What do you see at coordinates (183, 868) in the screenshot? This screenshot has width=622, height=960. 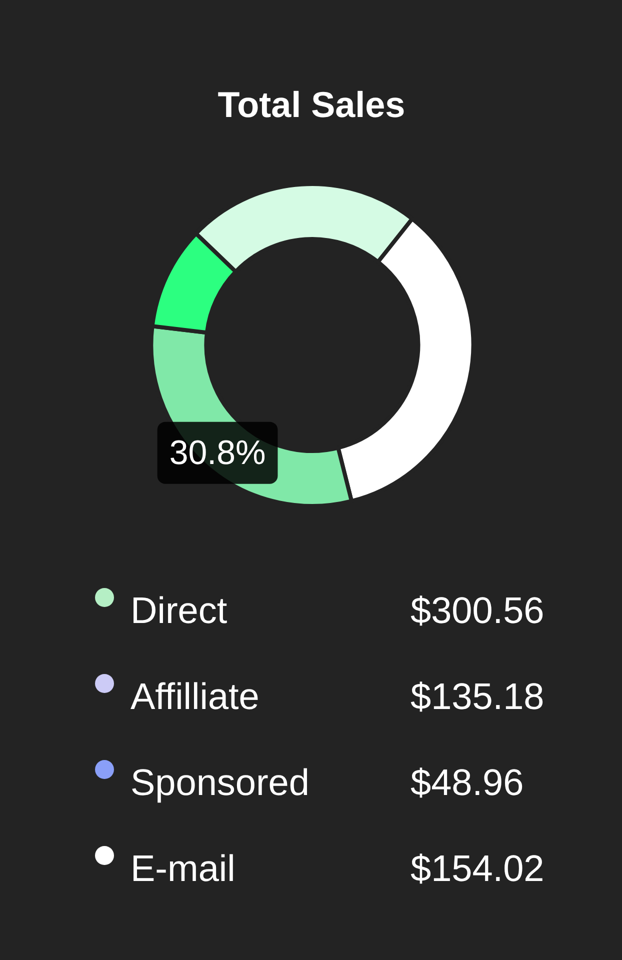 I see `category-label: E-mail` at bounding box center [183, 868].